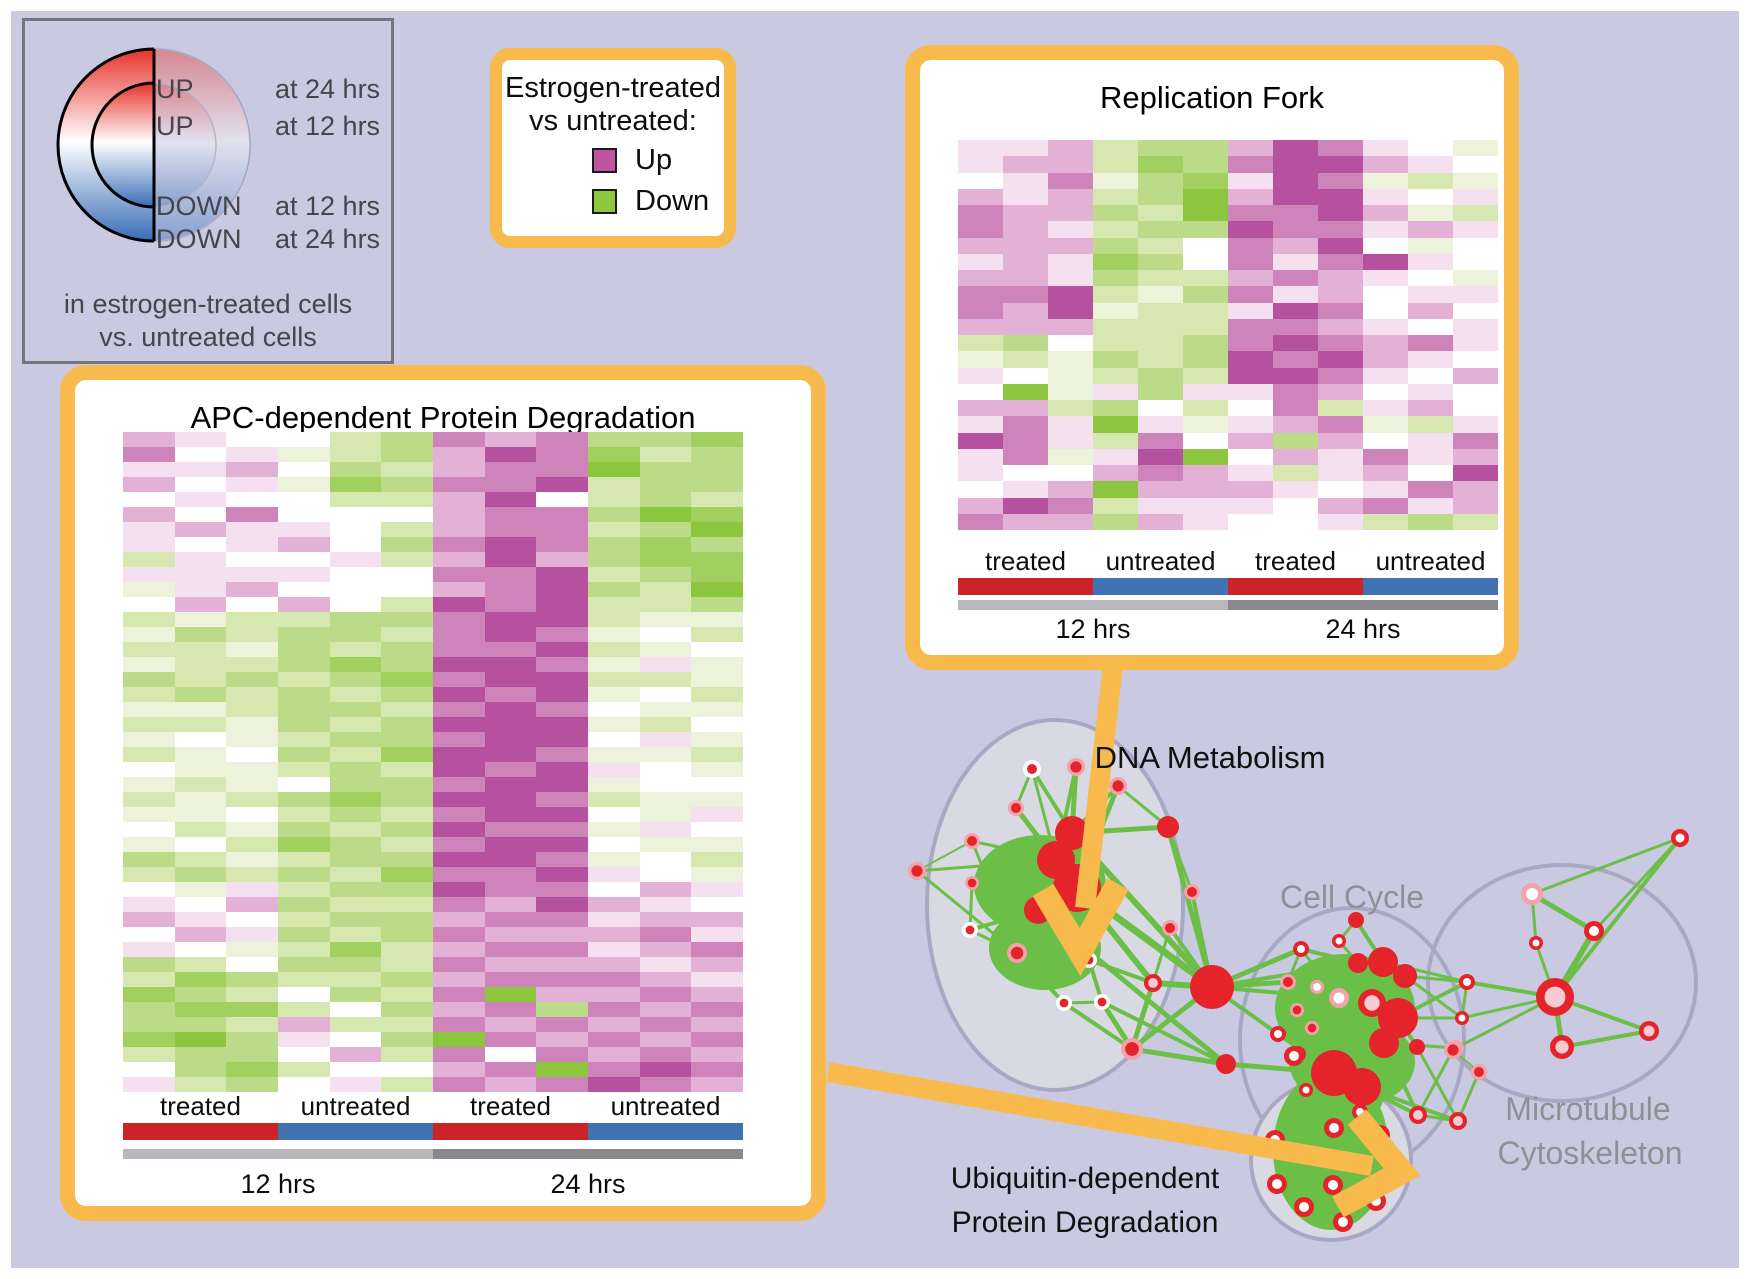 The image size is (1750, 1279). I want to click on arrow-to-dna-metabolism-head, so click(1080, 927).